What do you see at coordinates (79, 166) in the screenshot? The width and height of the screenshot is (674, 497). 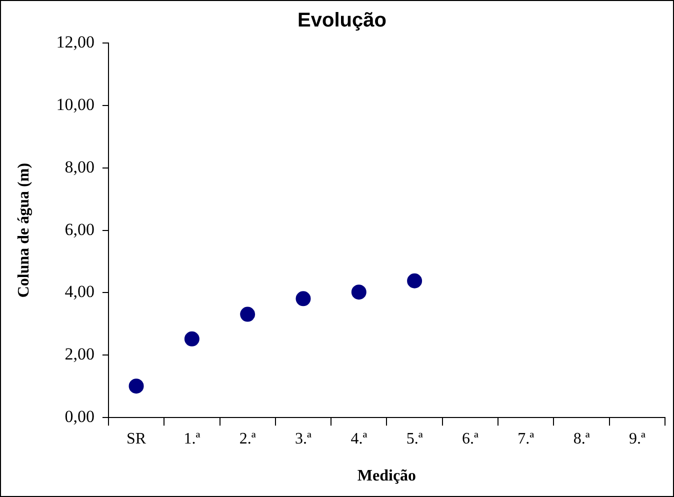 I see `y-tick-label: 8,00` at bounding box center [79, 166].